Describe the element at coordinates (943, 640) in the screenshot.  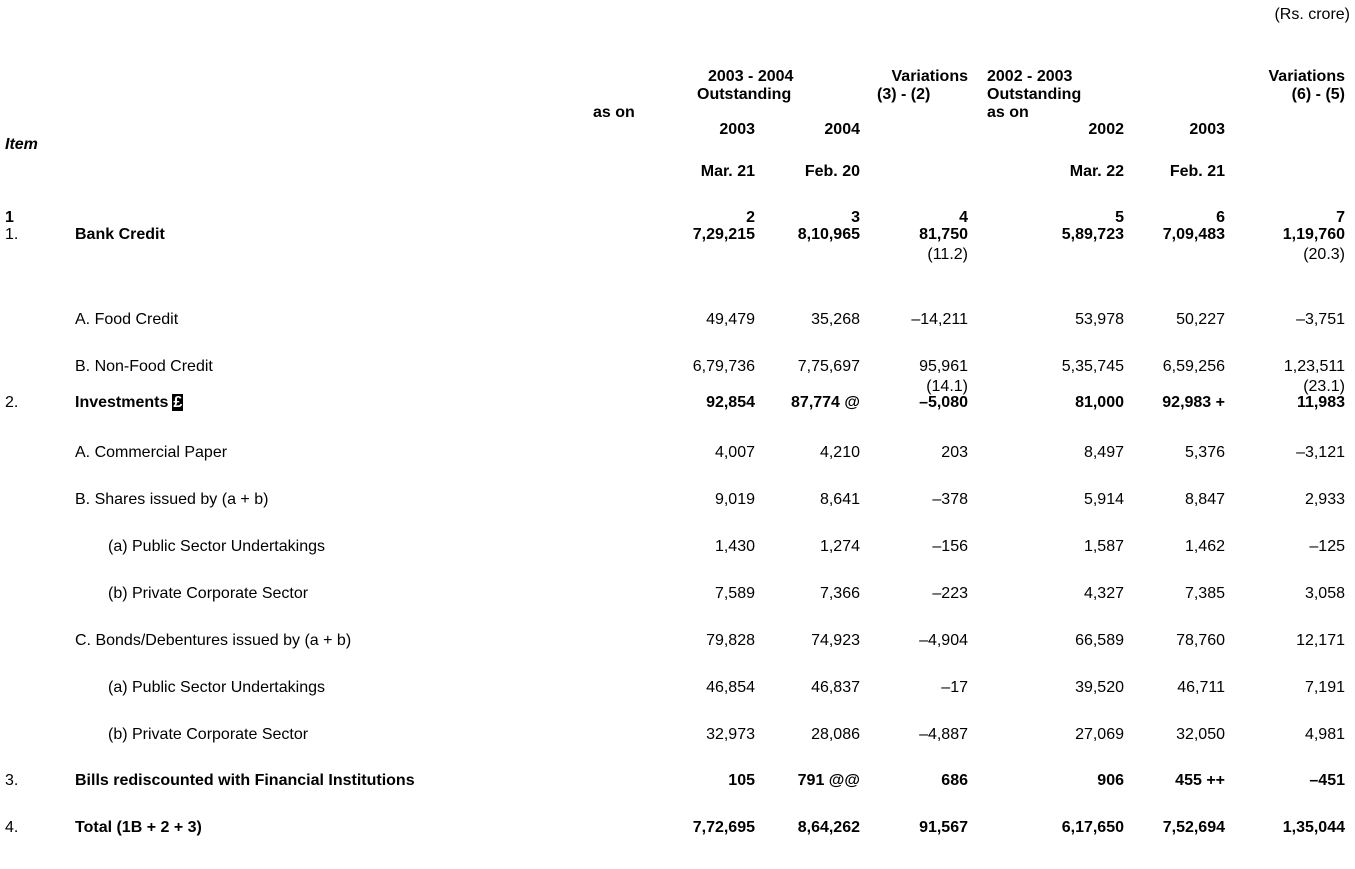
I see `cell: –4,904` at that location.